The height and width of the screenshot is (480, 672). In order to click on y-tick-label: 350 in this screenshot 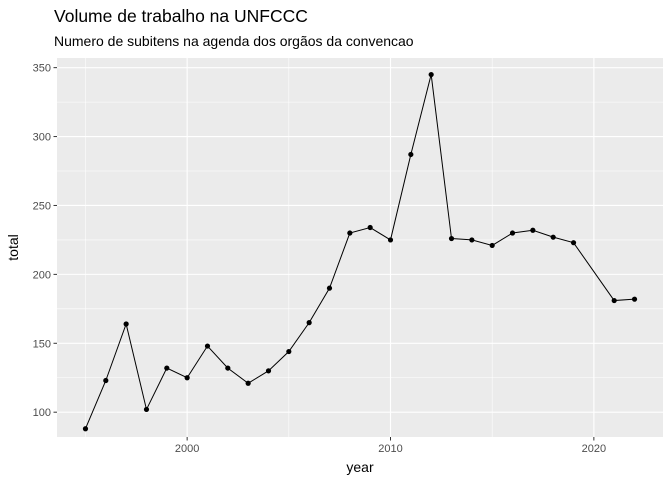, I will do `click(42, 69)`.